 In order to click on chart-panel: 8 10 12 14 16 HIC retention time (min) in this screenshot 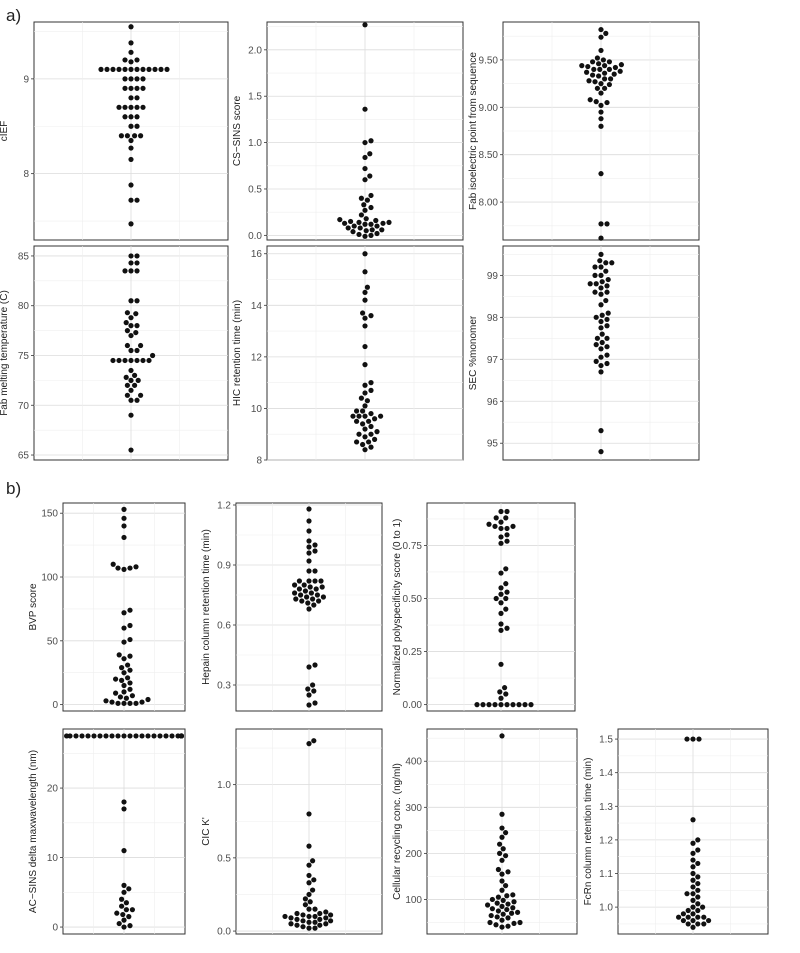, I will do `click(348, 356)`.